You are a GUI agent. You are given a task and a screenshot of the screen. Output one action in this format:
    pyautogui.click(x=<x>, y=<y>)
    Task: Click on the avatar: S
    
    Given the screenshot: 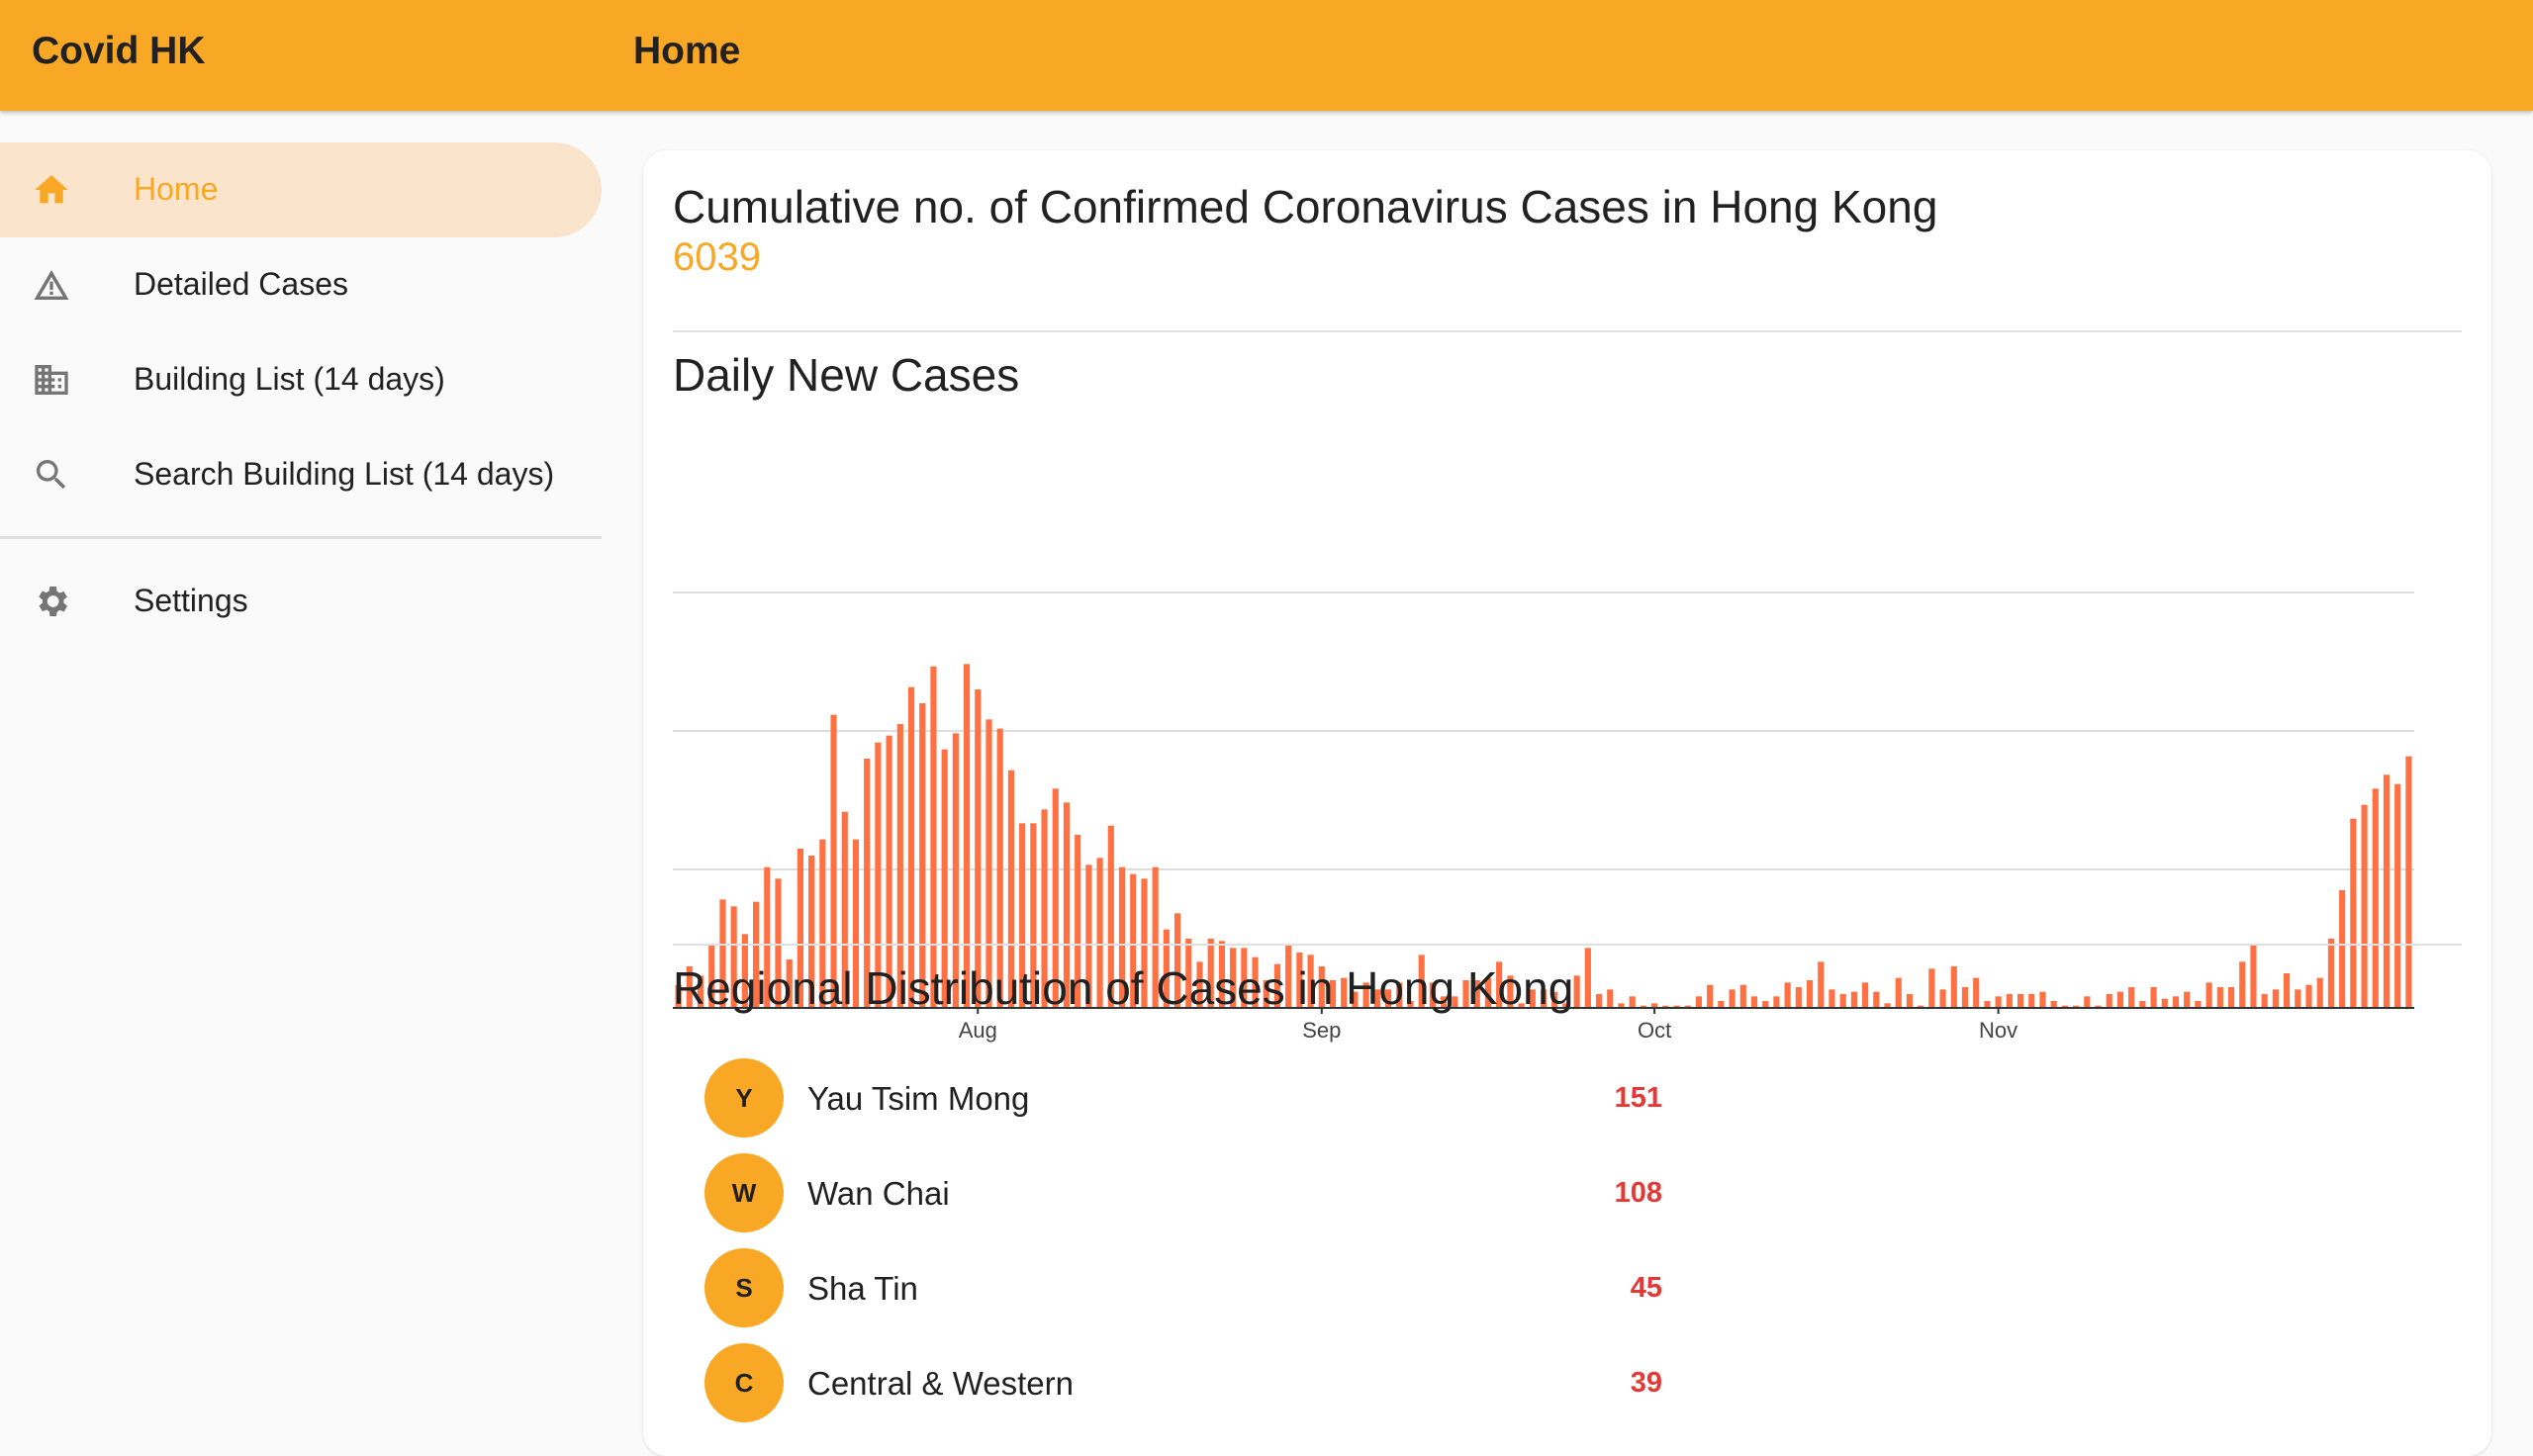 What is the action you would take?
    pyautogui.click(x=744, y=1287)
    